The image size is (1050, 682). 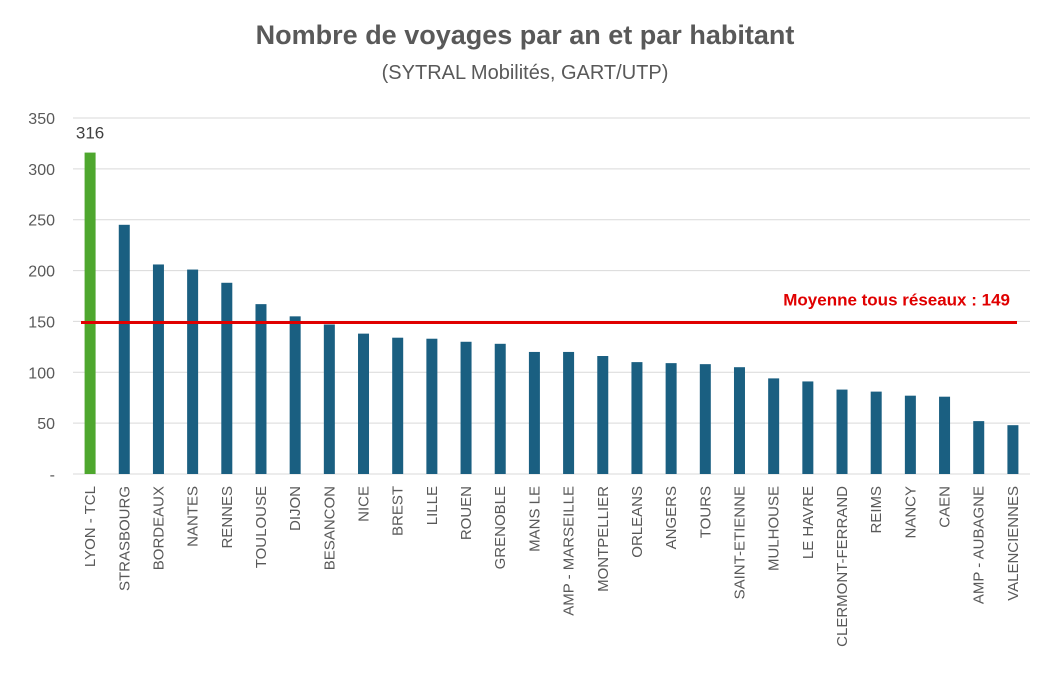 What do you see at coordinates (466, 513) in the screenshot?
I see `category-label: ROUEN` at bounding box center [466, 513].